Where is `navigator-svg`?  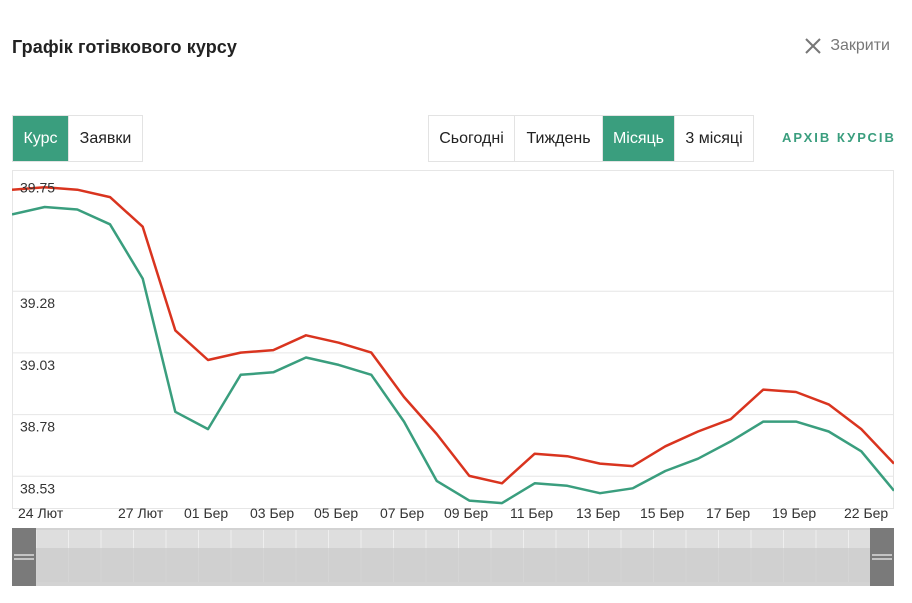 navigator-svg is located at coordinates (453, 557).